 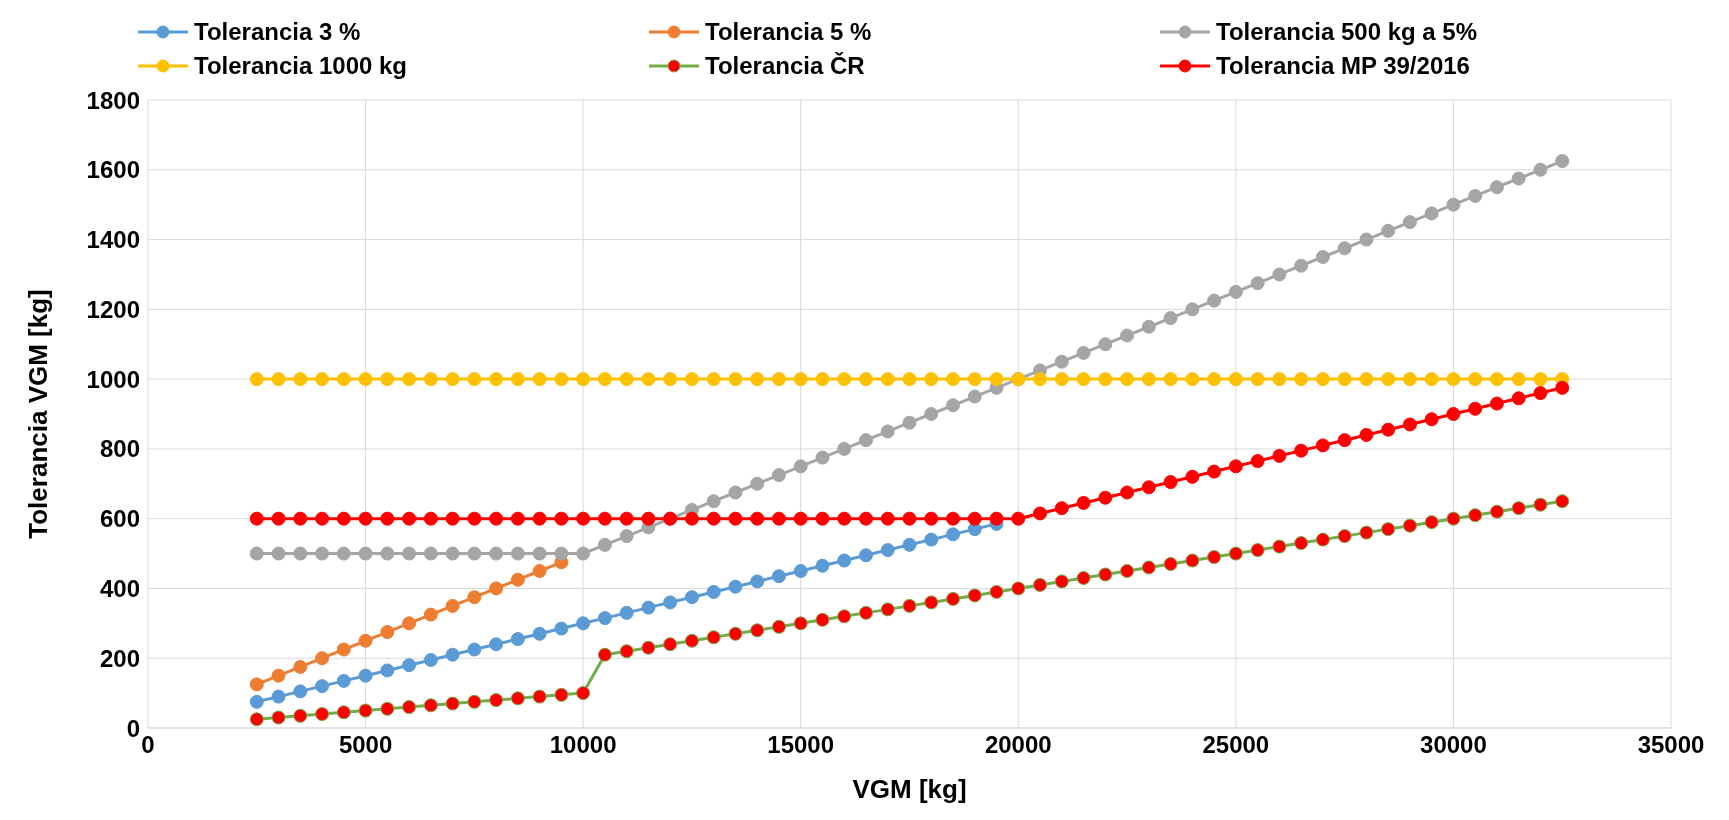 I want to click on legend-label: Tolerancia ČR, so click(x=785, y=66).